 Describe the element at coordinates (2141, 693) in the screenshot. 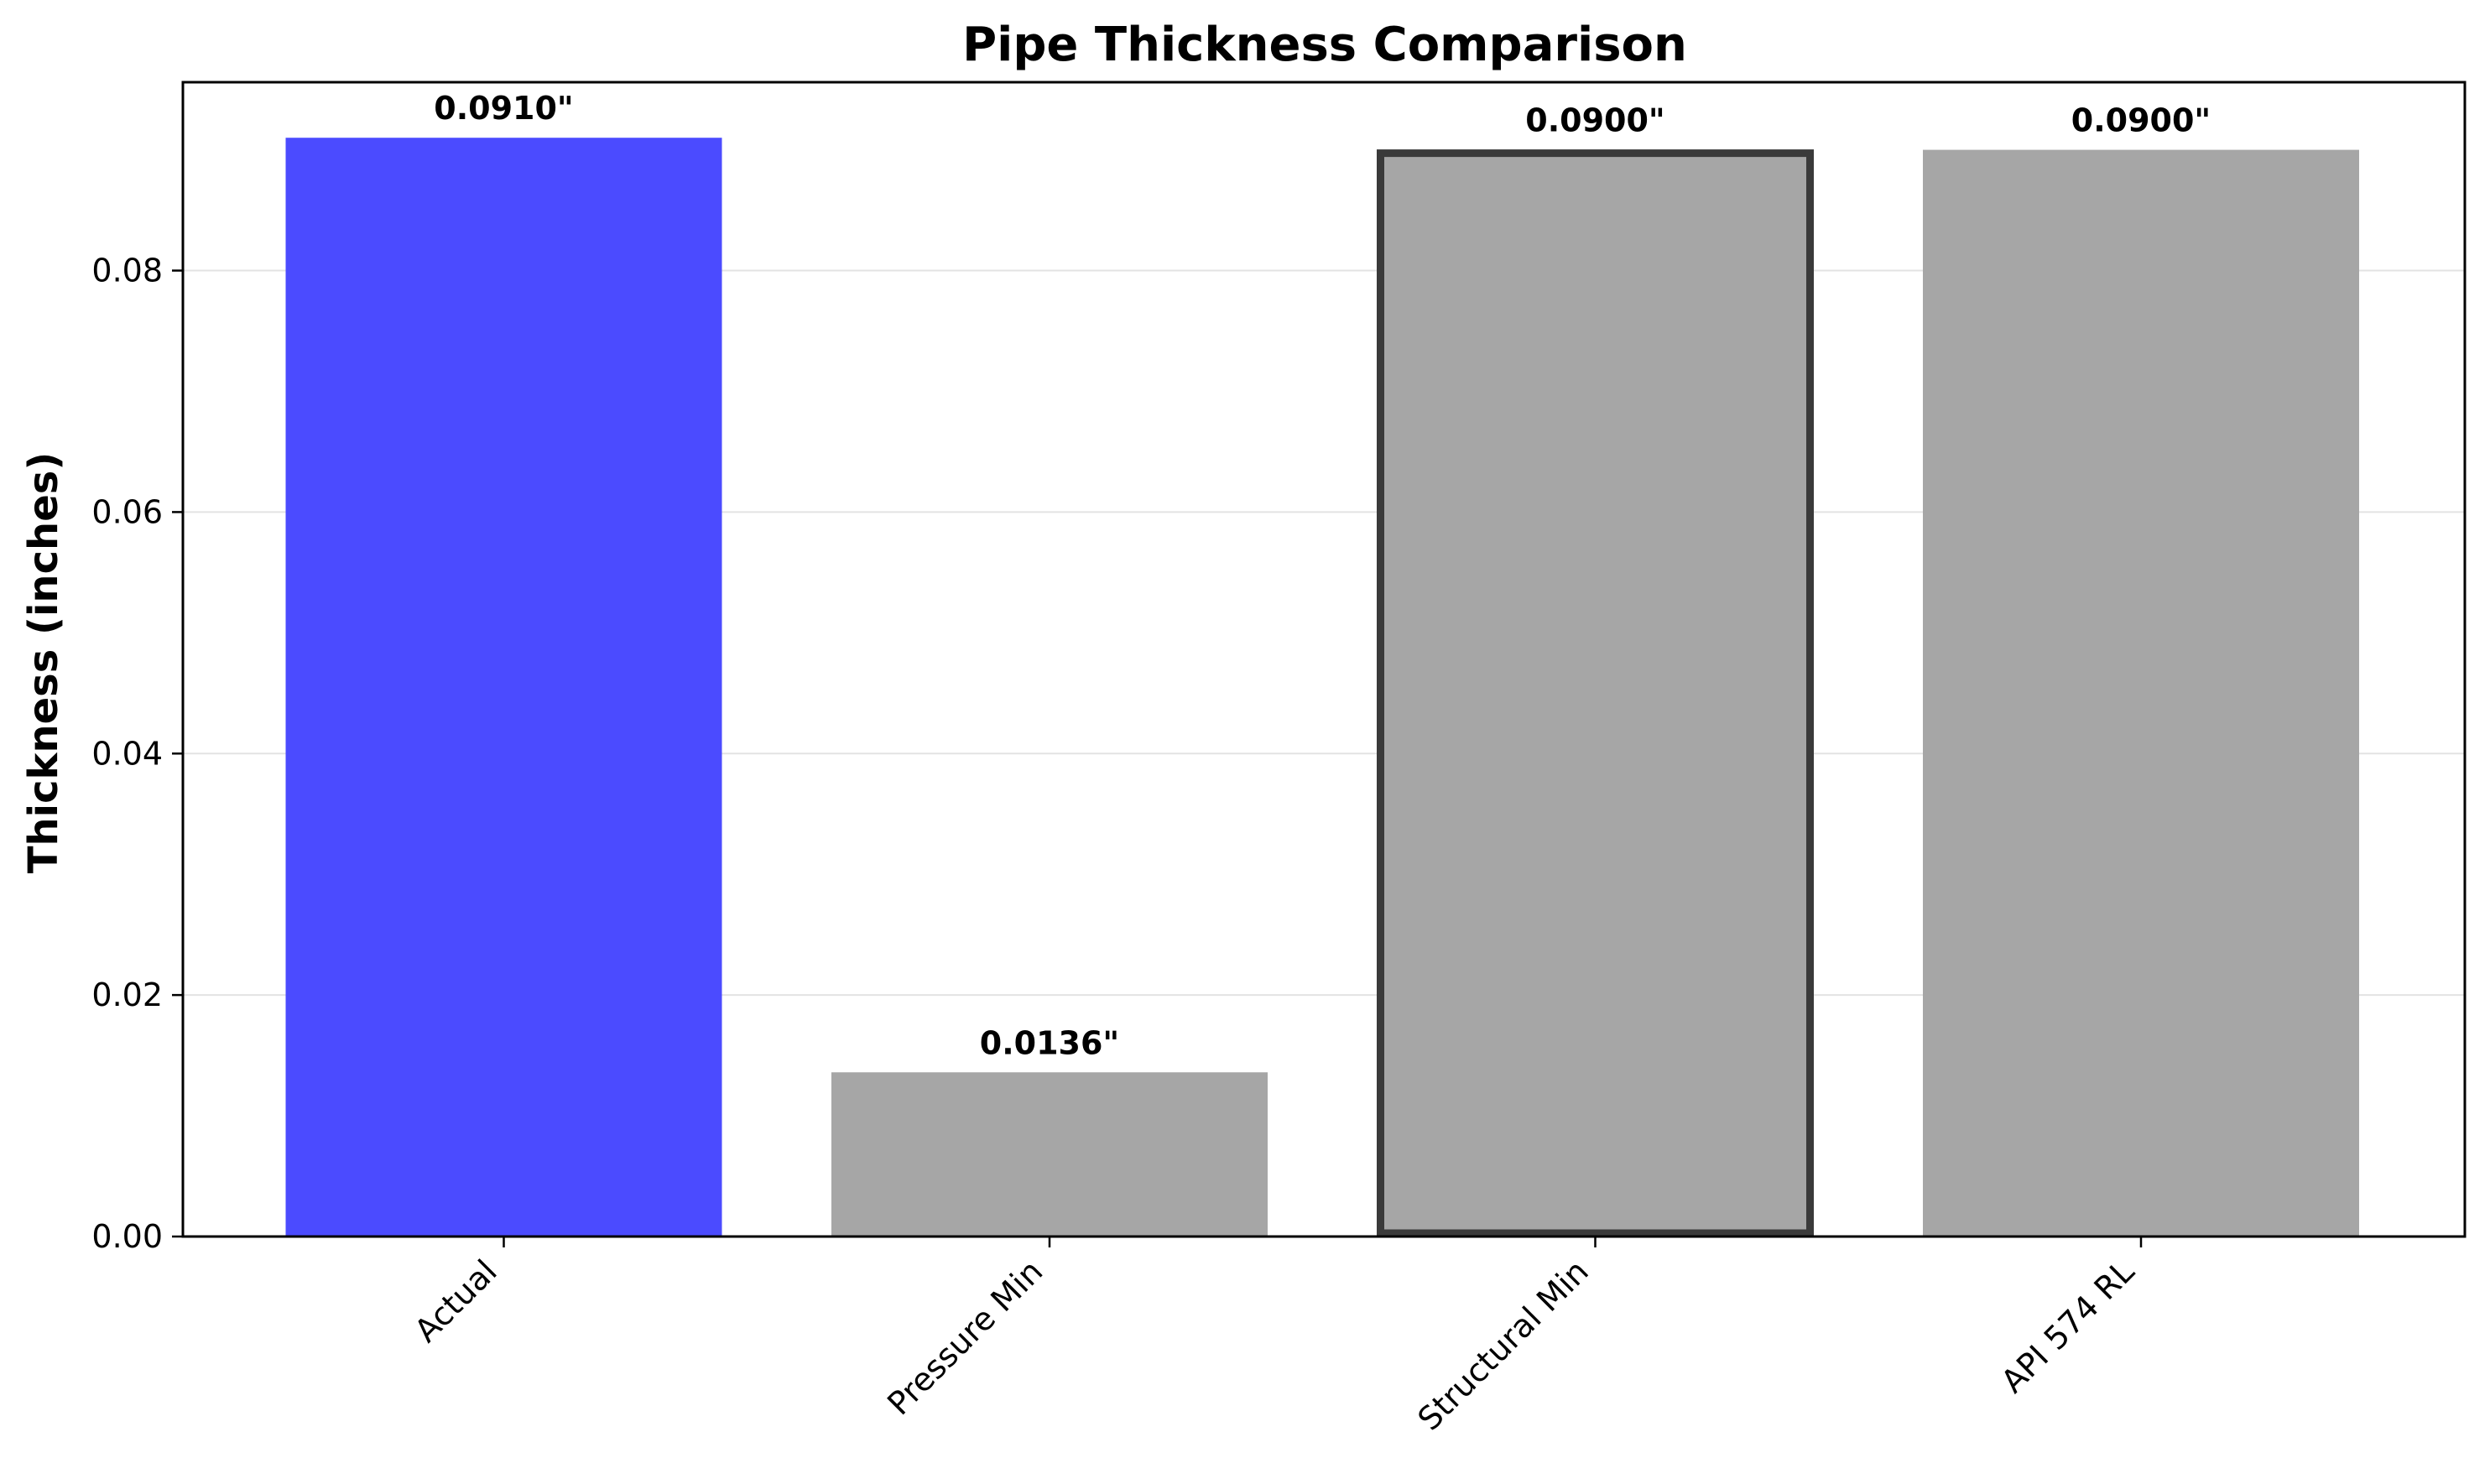

I see `bar-api-574-rl` at that location.